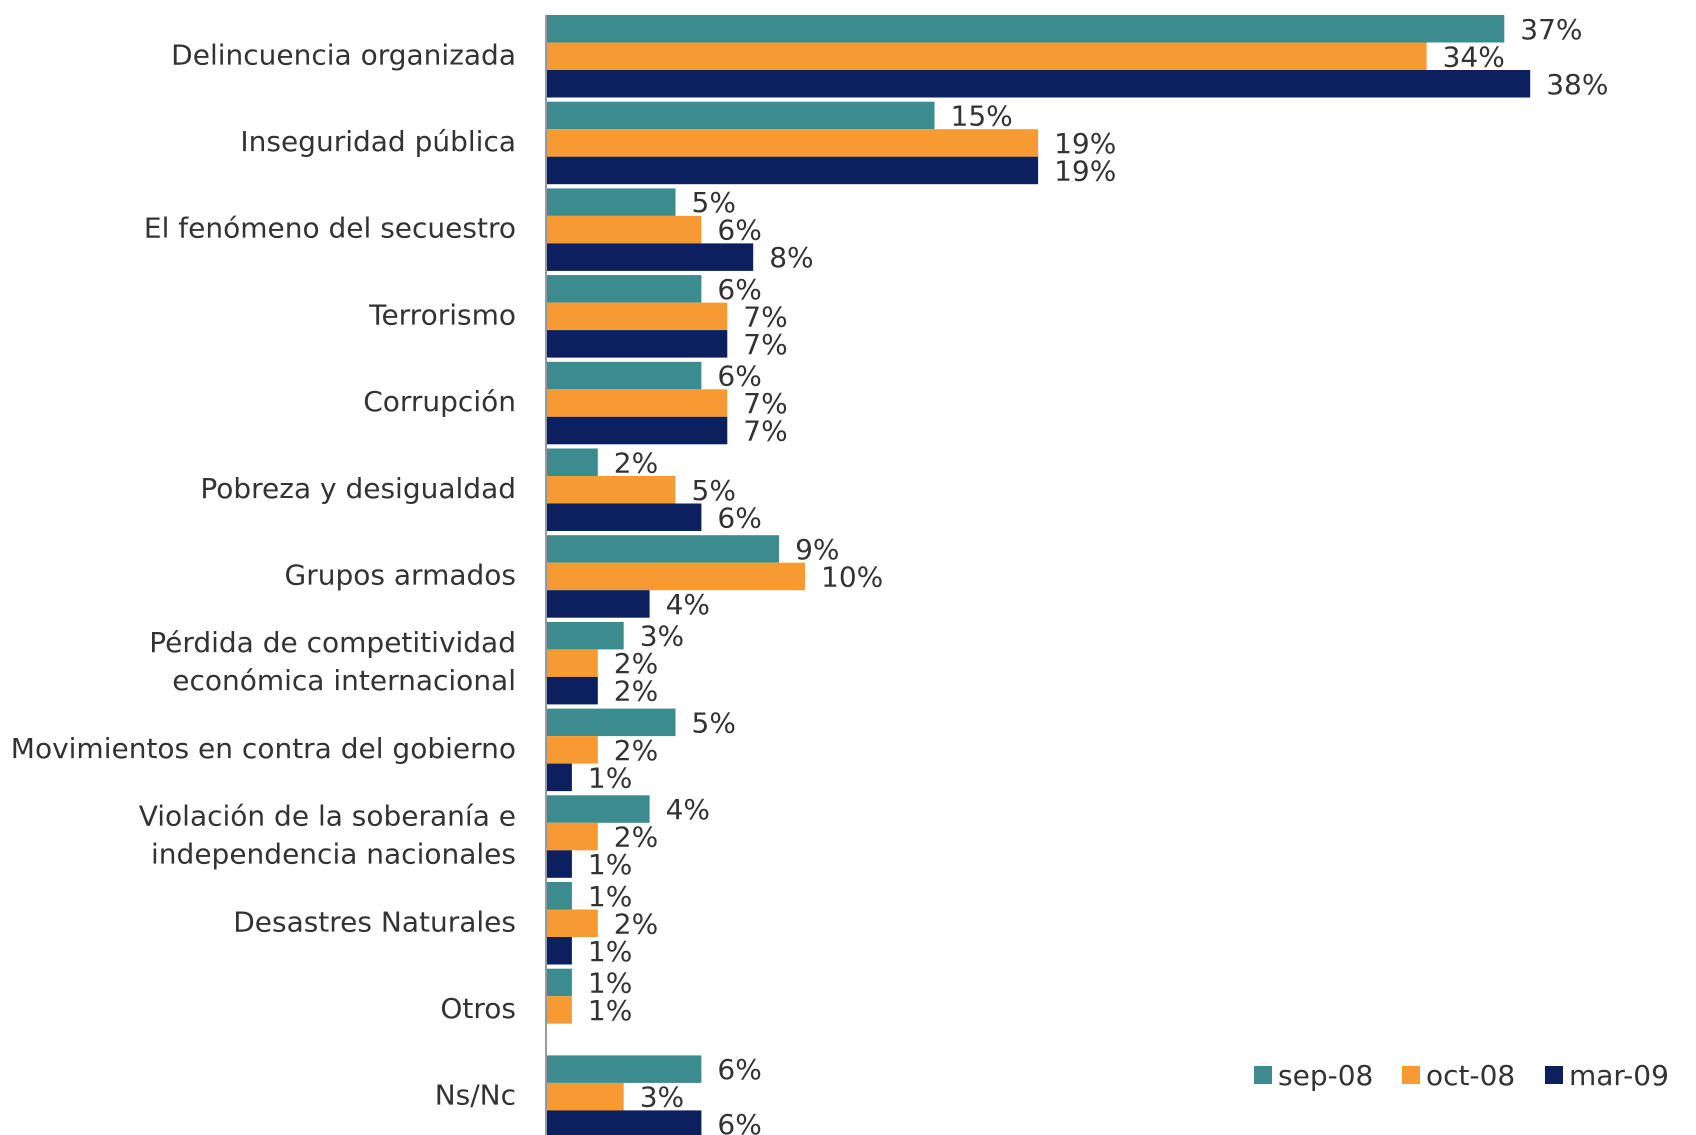 This screenshot has width=1696, height=1135. I want to click on category-label: Terrorismo, so click(442, 314).